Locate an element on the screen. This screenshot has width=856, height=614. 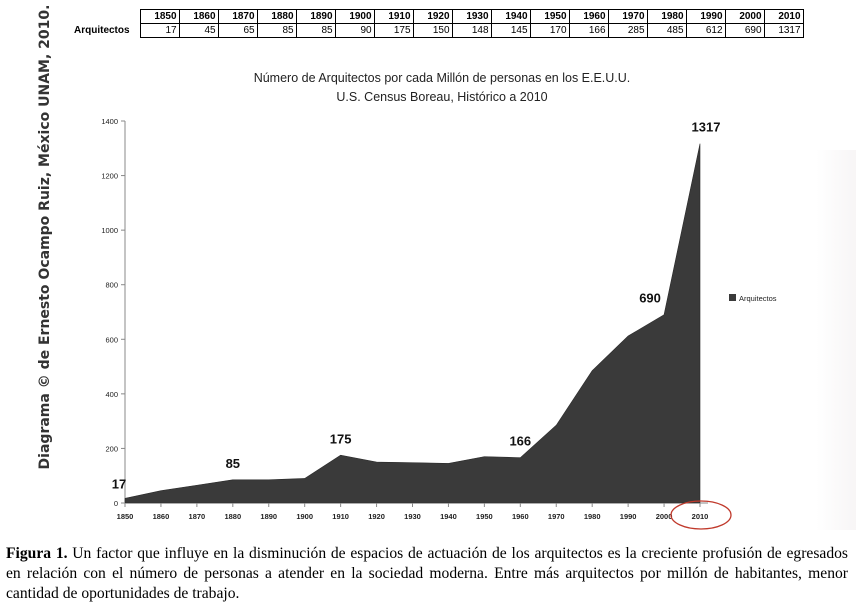
table-cell: 166 is located at coordinates (588, 30).